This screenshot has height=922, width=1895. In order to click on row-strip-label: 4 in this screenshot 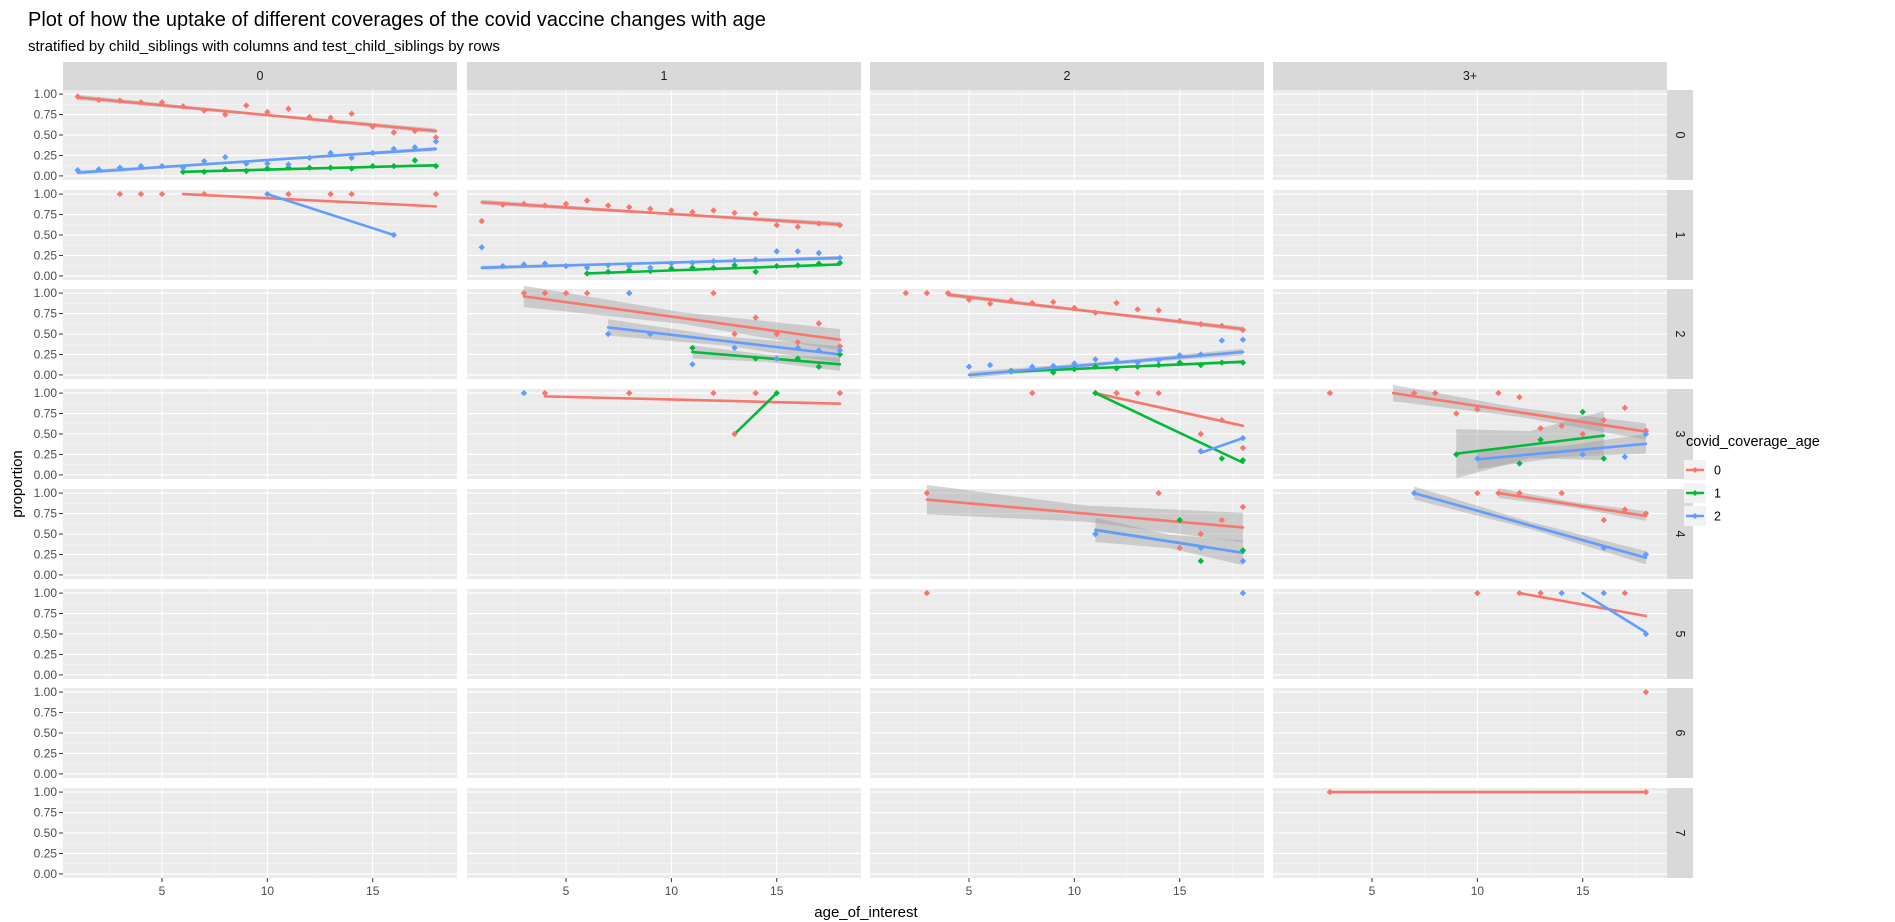, I will do `click(1680, 534)`.